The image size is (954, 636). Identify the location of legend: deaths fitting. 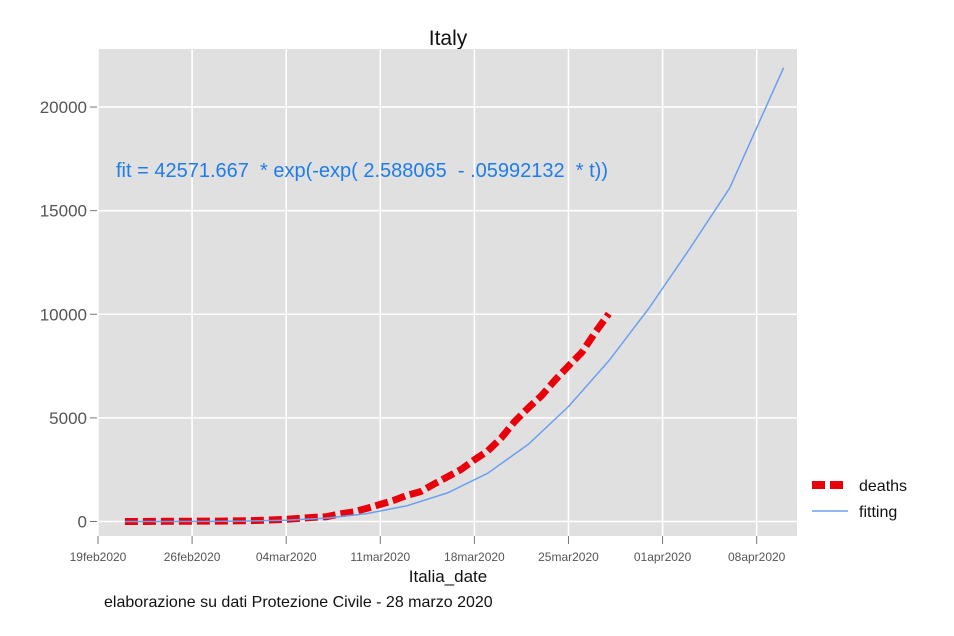
(859, 499).